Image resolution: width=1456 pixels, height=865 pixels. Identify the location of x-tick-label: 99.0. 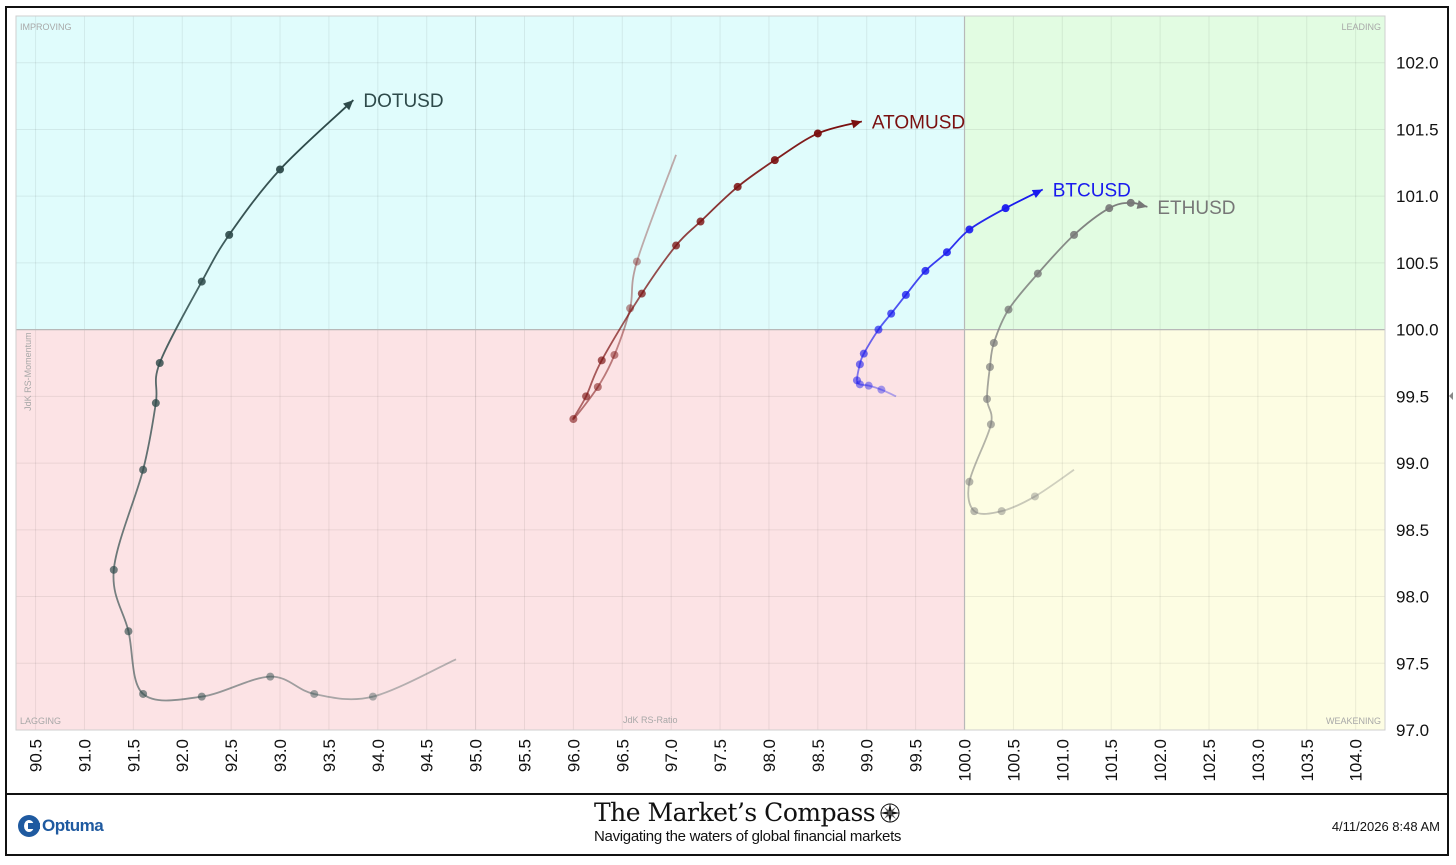
(867, 755).